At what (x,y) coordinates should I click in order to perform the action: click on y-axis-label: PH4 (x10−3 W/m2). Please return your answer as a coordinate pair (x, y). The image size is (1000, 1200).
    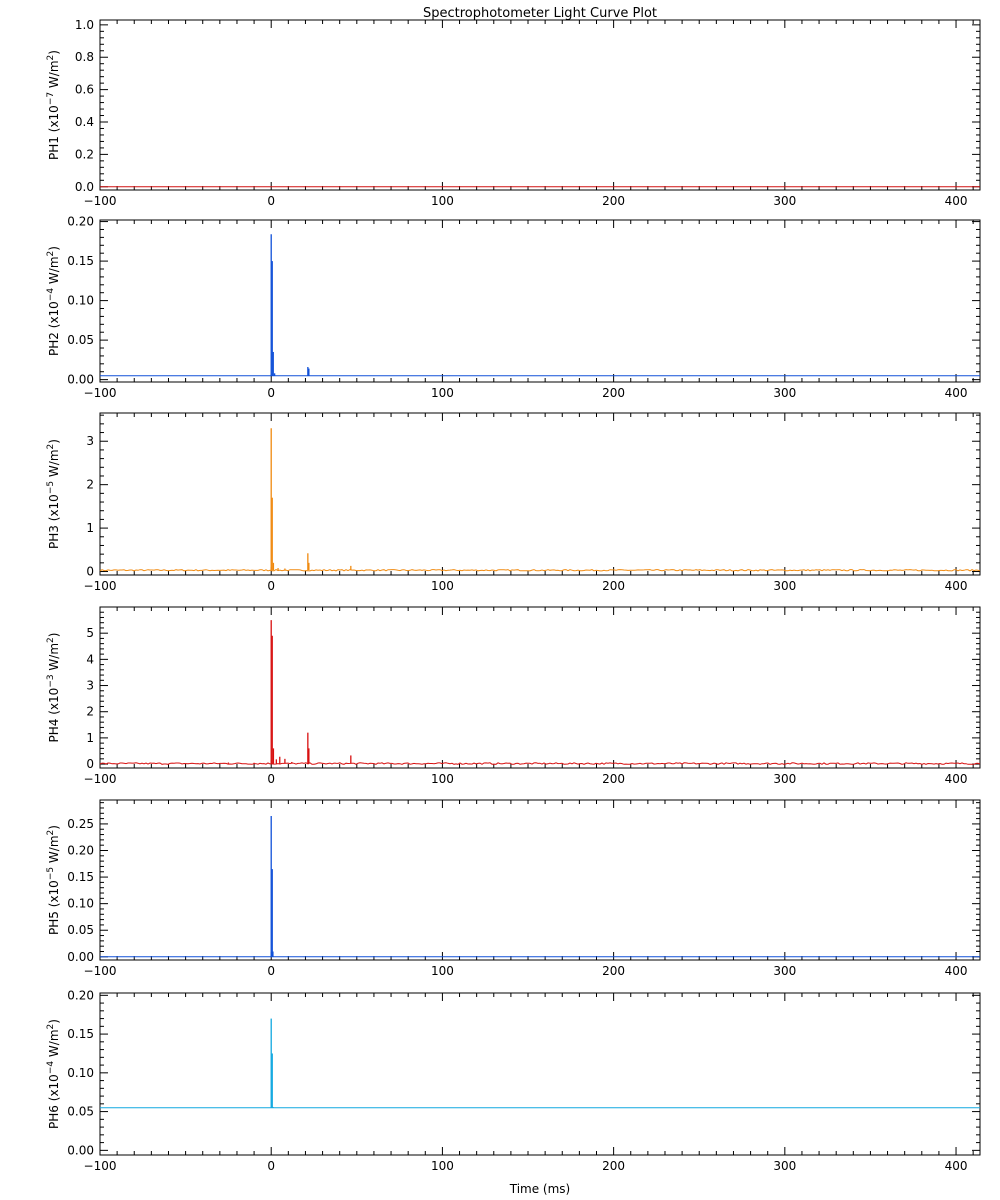
    Looking at the image, I should click on (53, 688).